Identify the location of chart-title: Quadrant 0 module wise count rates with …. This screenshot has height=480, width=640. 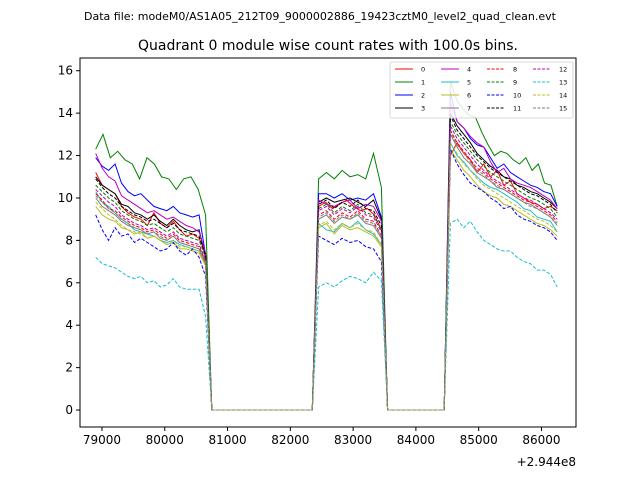
(328, 46).